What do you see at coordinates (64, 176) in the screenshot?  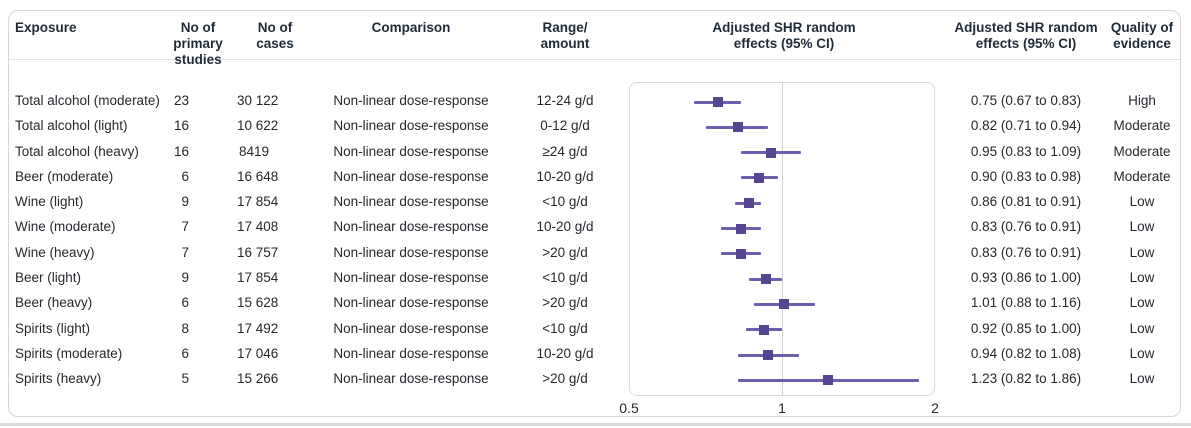 I see `exposure-cell: Beer (moderate)` at bounding box center [64, 176].